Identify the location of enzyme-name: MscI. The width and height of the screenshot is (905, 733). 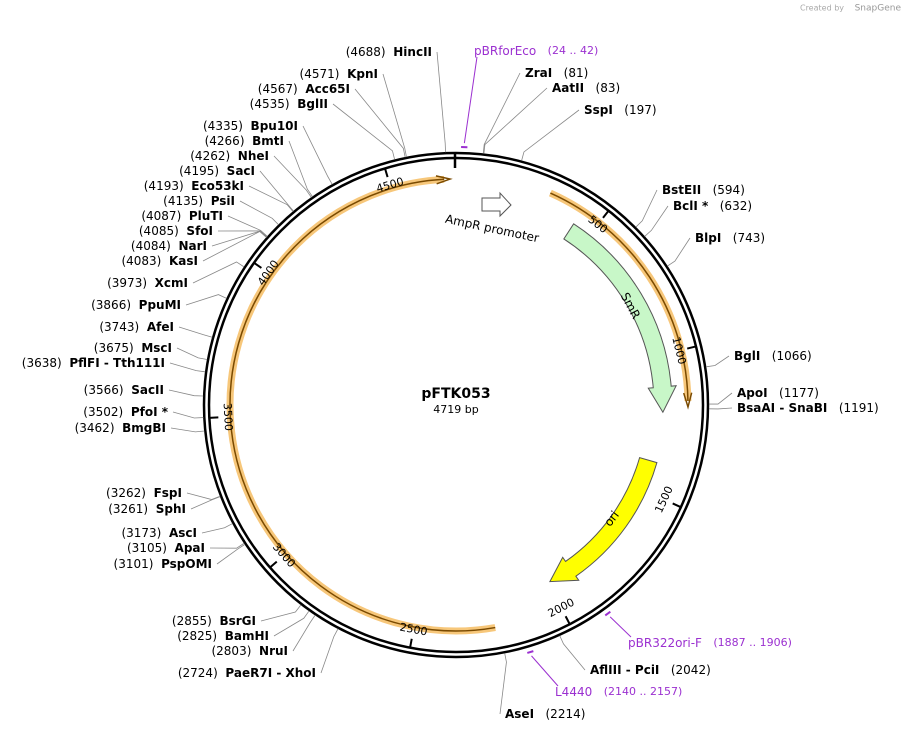
(156, 348).